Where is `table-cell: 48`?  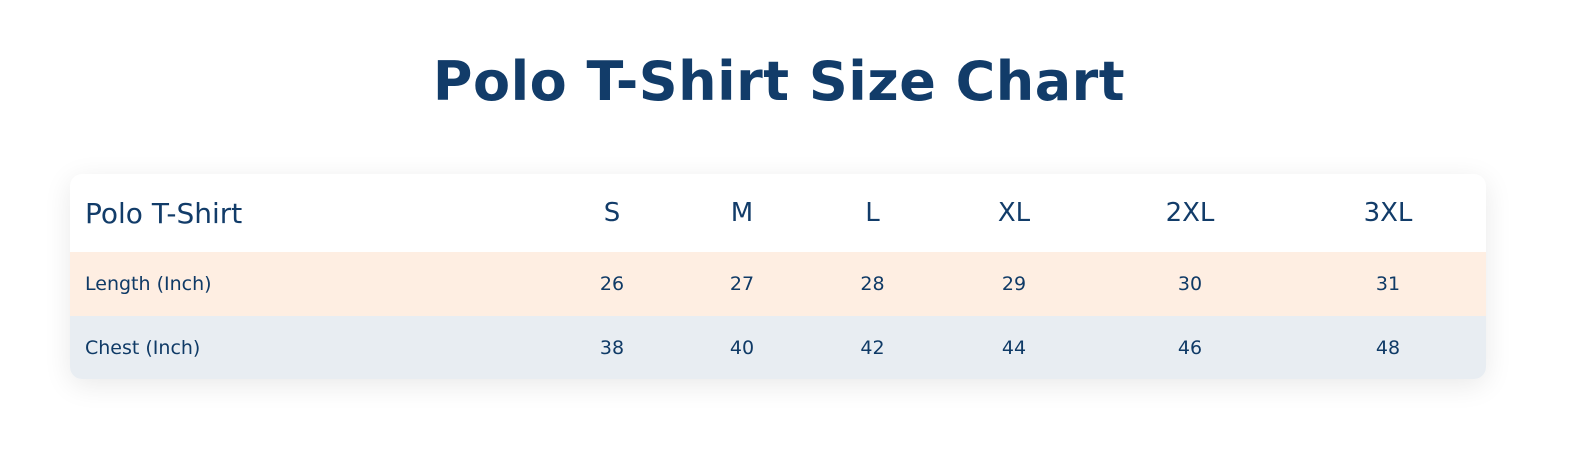
table-cell: 48 is located at coordinates (1388, 347).